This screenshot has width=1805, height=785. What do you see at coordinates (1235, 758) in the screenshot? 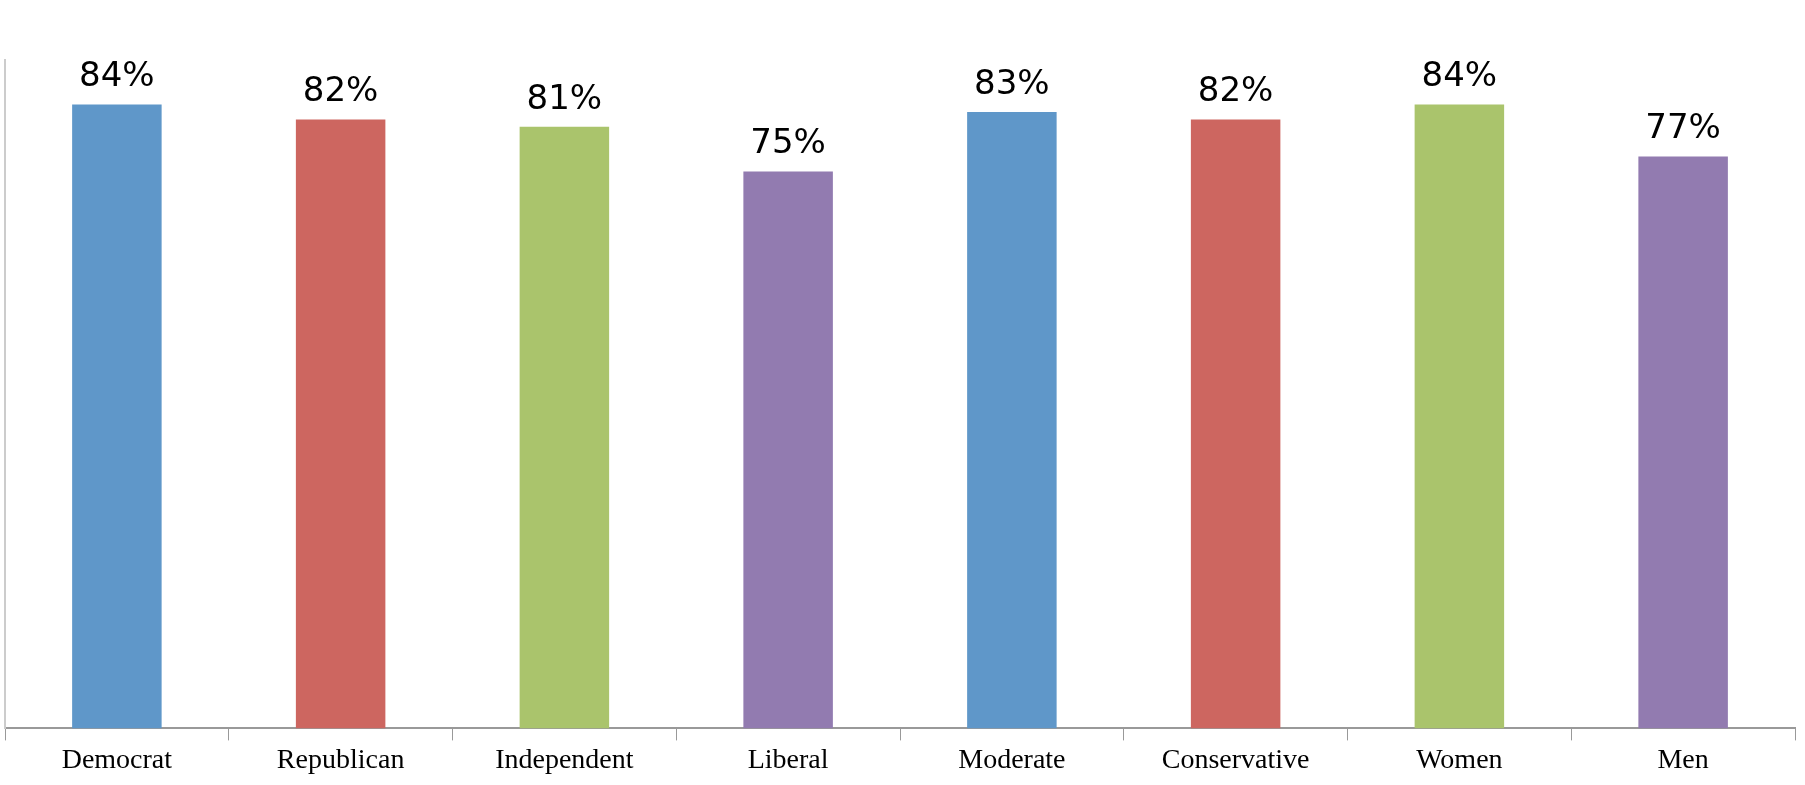
I see `x-tick-label: Conservative` at bounding box center [1235, 758].